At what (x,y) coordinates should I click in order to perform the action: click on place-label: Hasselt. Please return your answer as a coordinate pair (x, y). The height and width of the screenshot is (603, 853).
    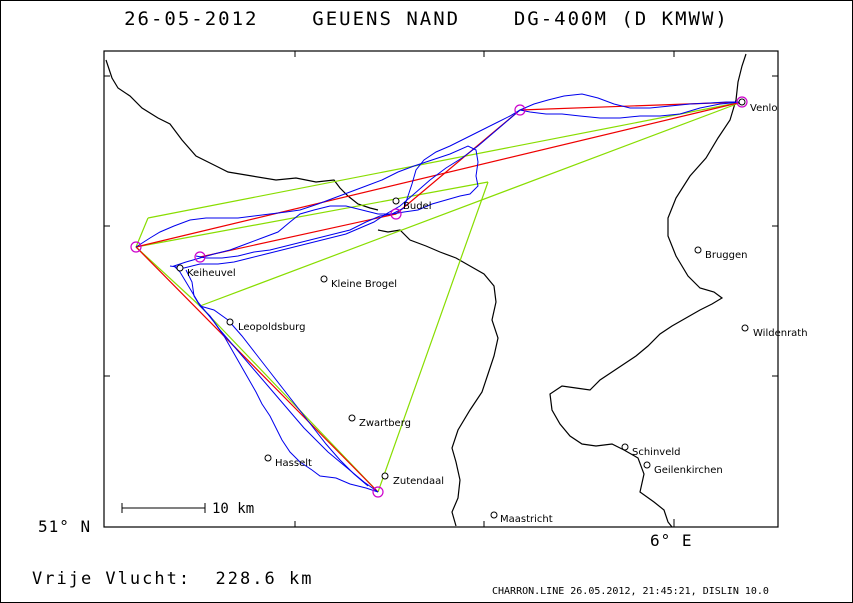
    Looking at the image, I should click on (293, 463).